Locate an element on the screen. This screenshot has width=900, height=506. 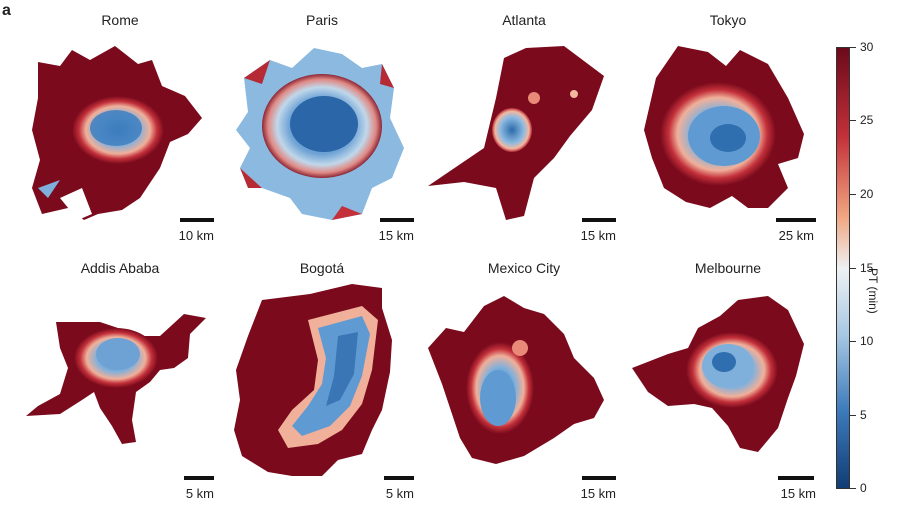
city-panel-atlanta: Atlanta 15 km is located at coordinates (524, 125).